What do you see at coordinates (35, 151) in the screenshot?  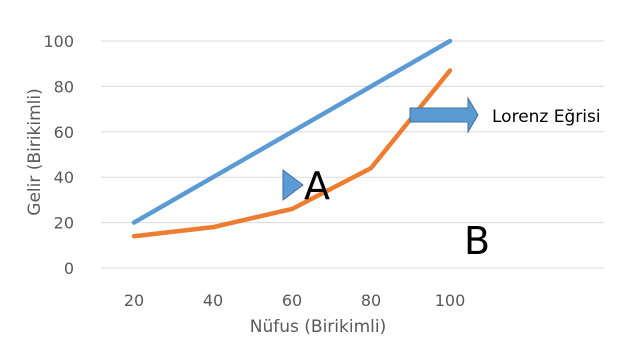 I see `y-axis-title: Gelir (Birikimli)` at bounding box center [35, 151].